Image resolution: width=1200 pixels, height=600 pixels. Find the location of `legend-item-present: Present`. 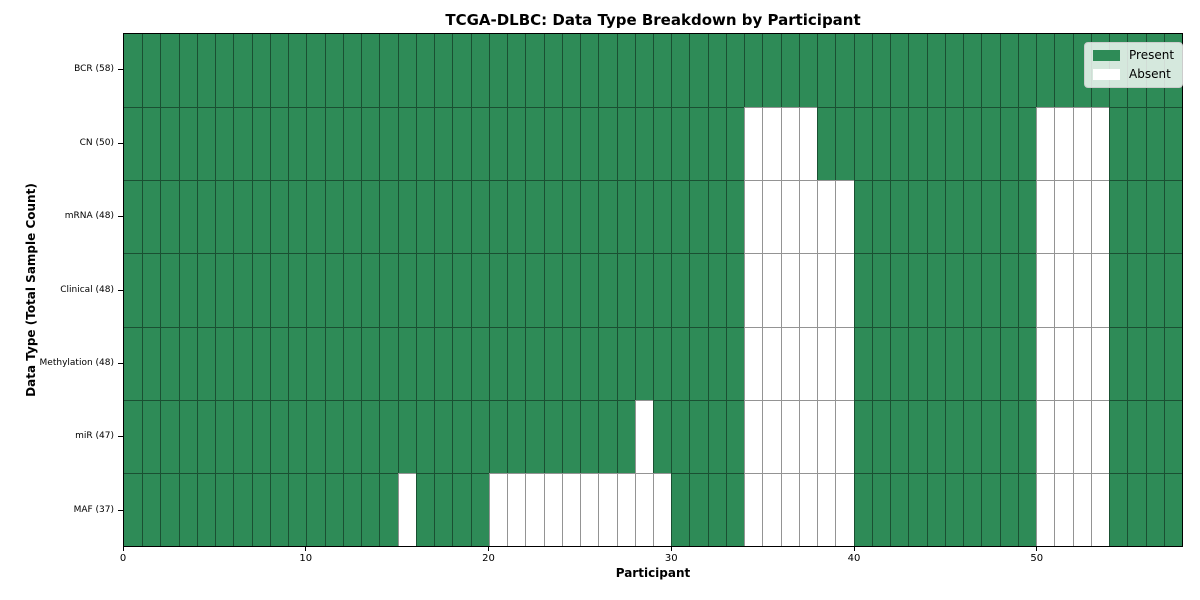

legend-item-present: Present is located at coordinates (1133, 55).